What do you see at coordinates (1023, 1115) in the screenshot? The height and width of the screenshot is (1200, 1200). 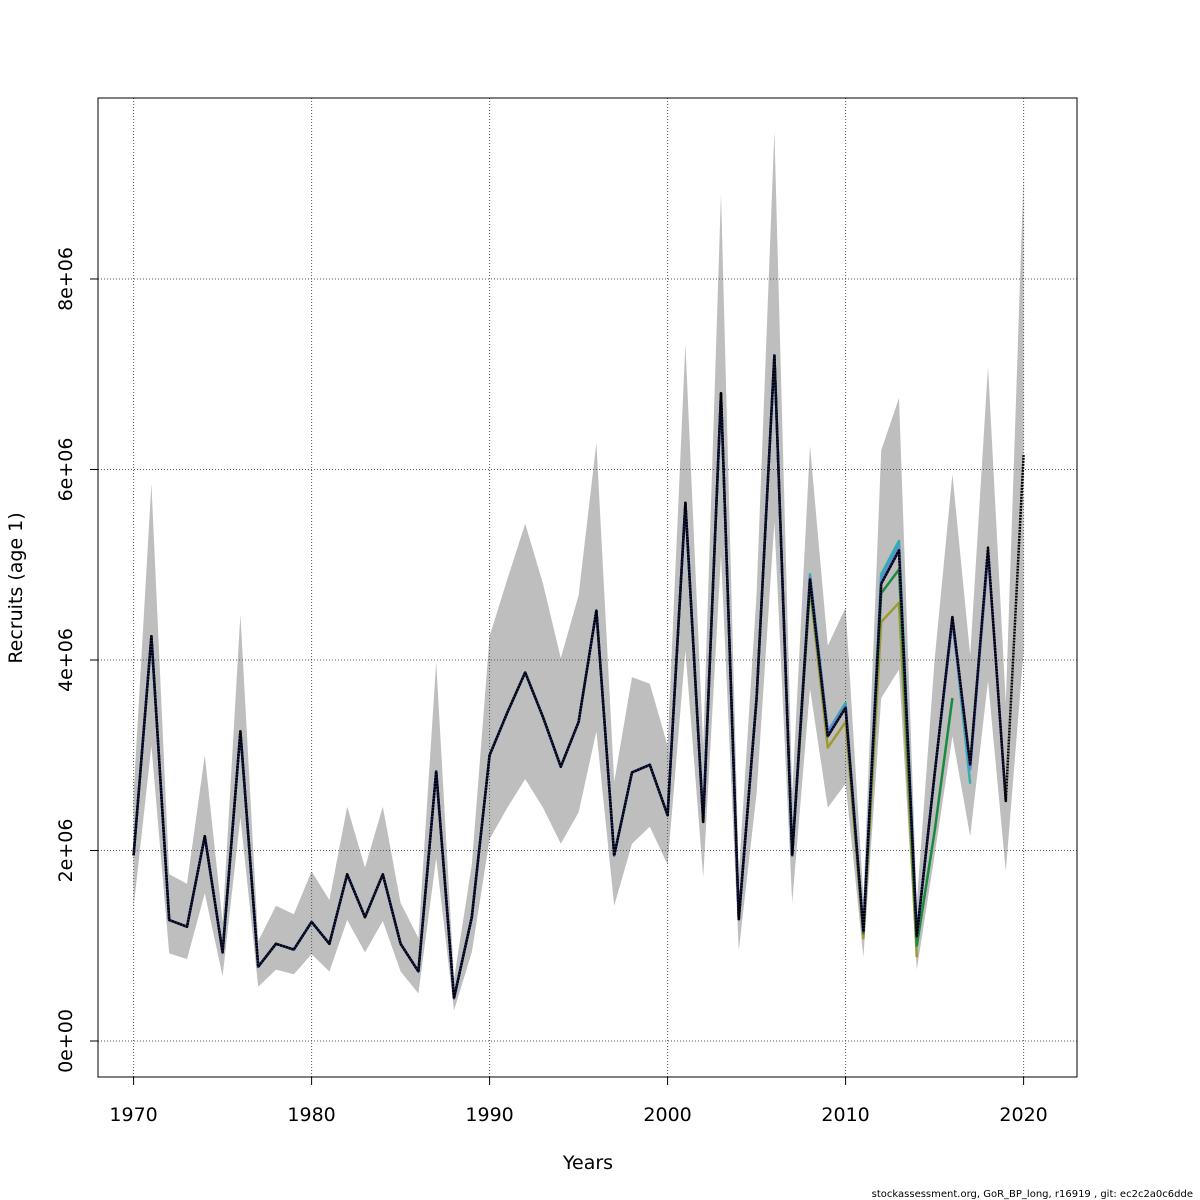 I see `x-tick-label: 2020` at bounding box center [1023, 1115].